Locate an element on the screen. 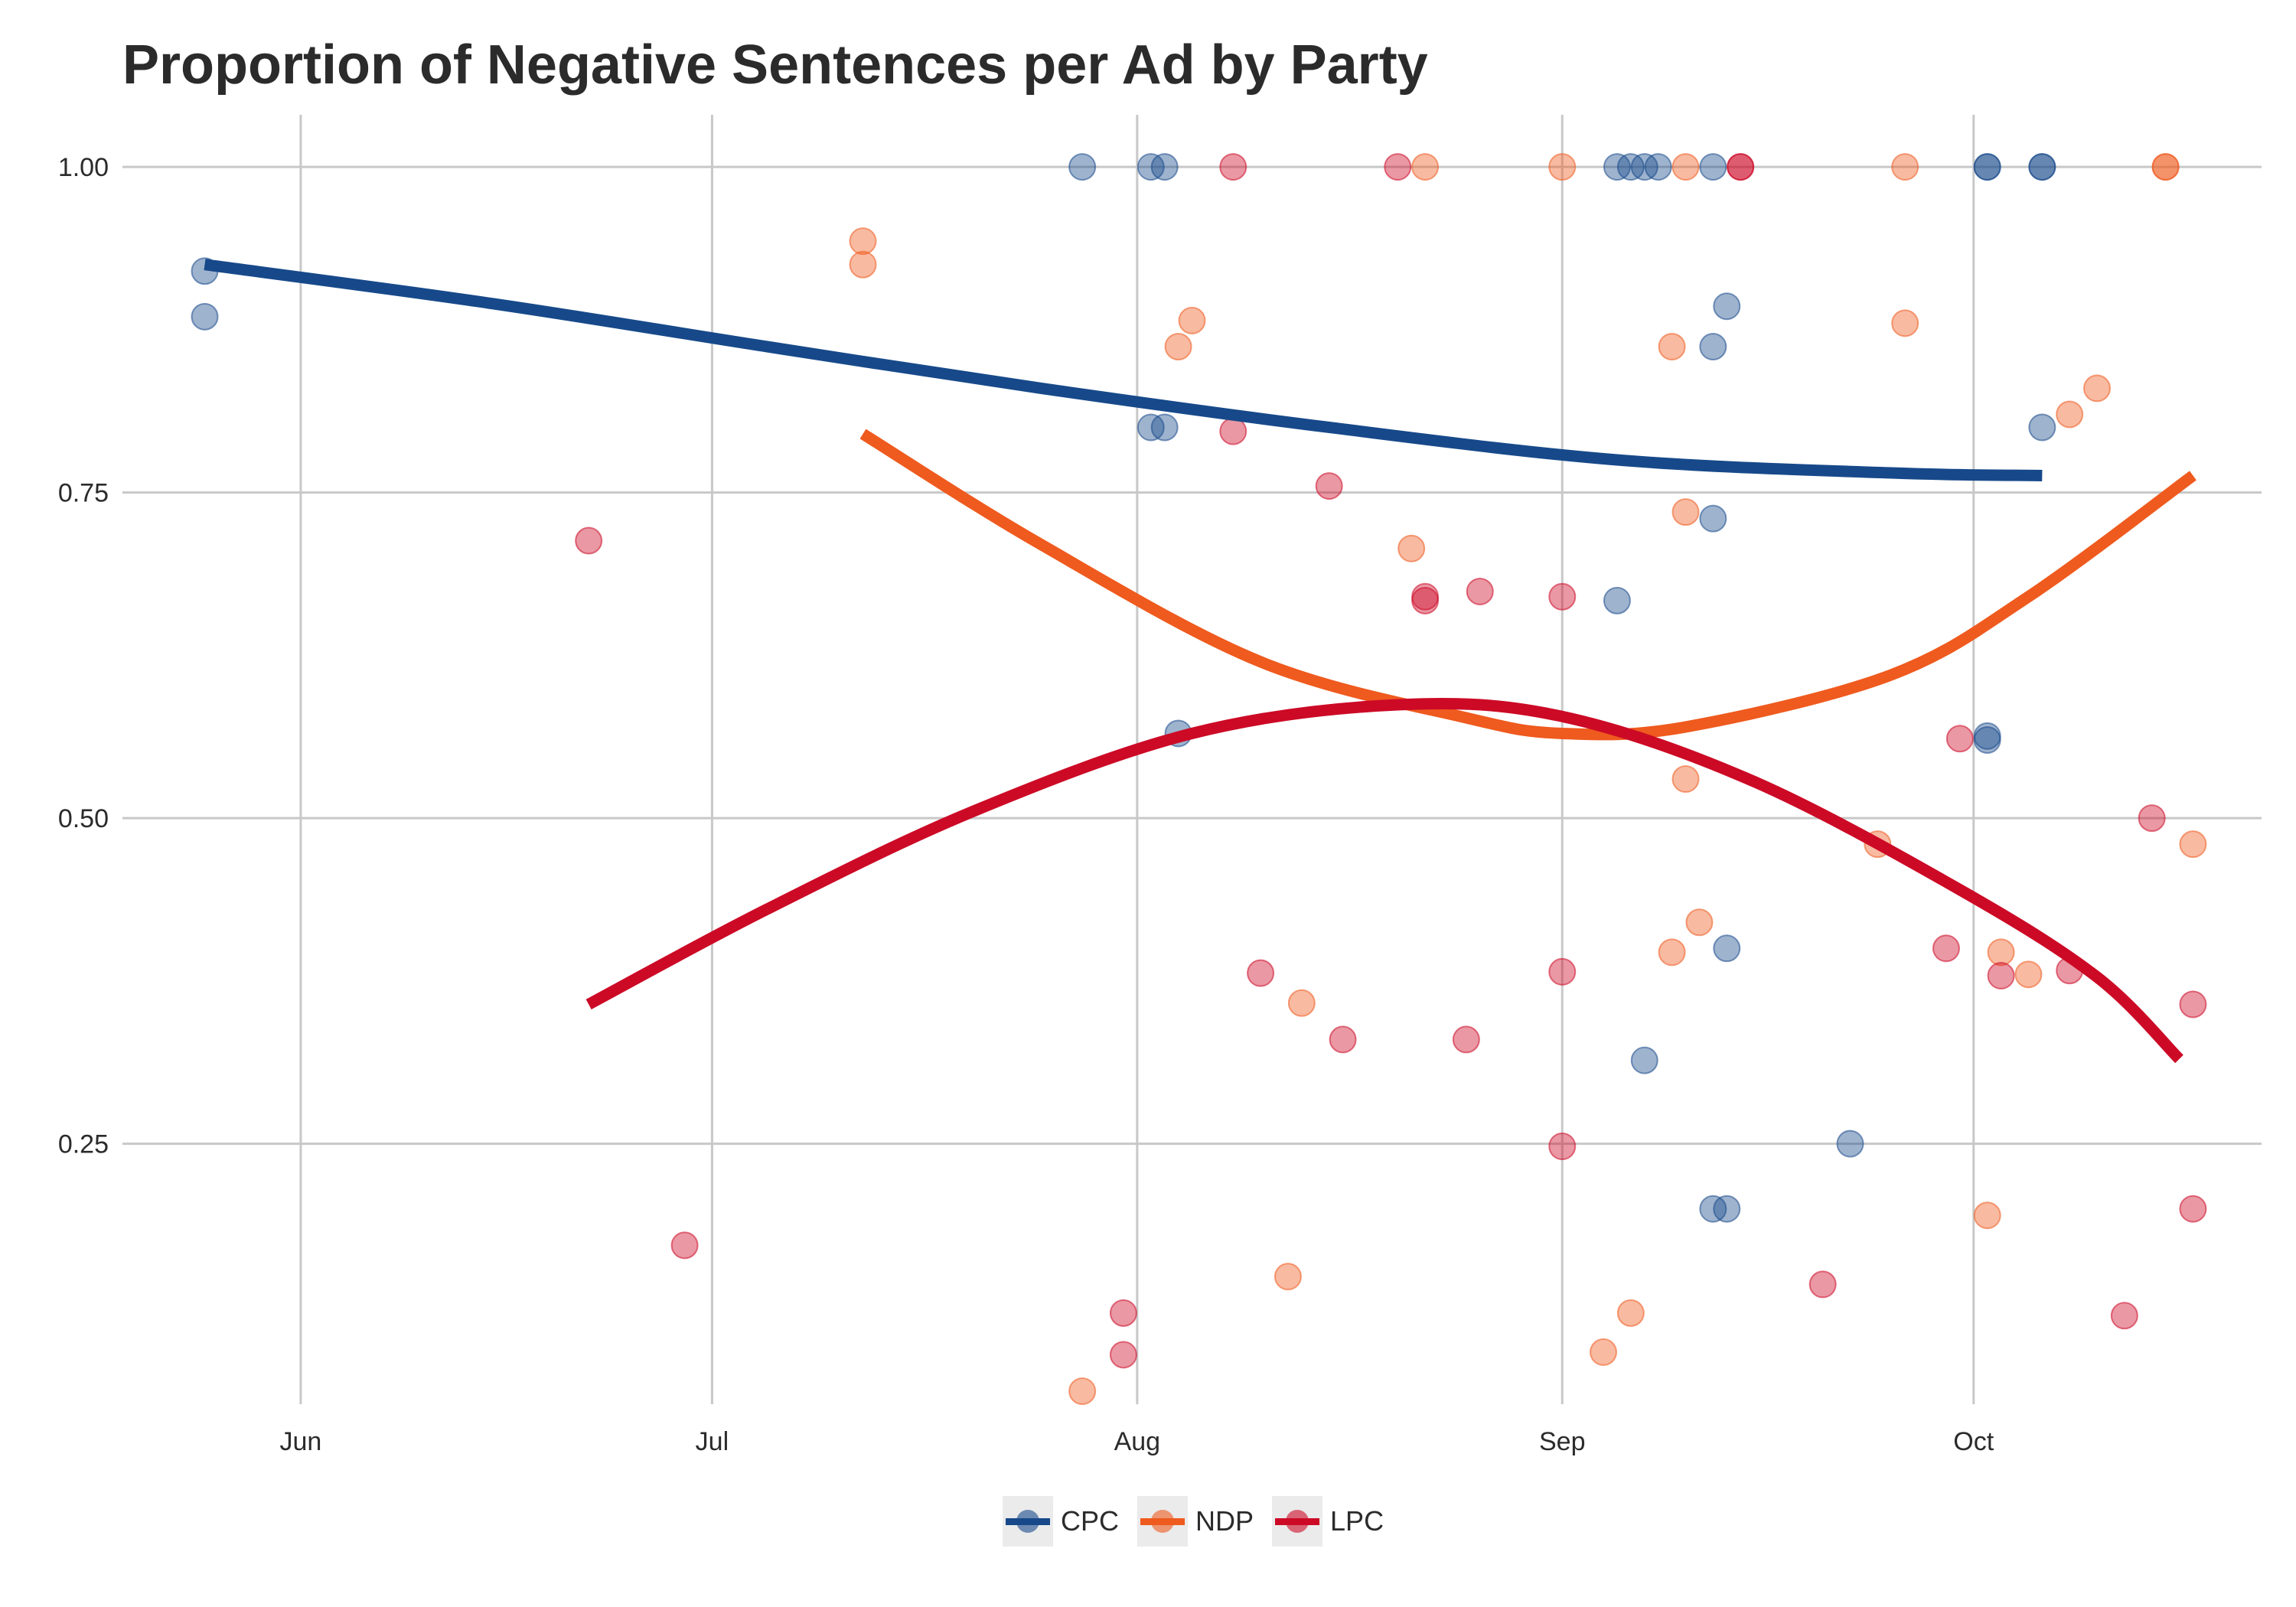 The height and width of the screenshot is (1607, 2296). y-tick-label: 1.00 is located at coordinates (83, 167).